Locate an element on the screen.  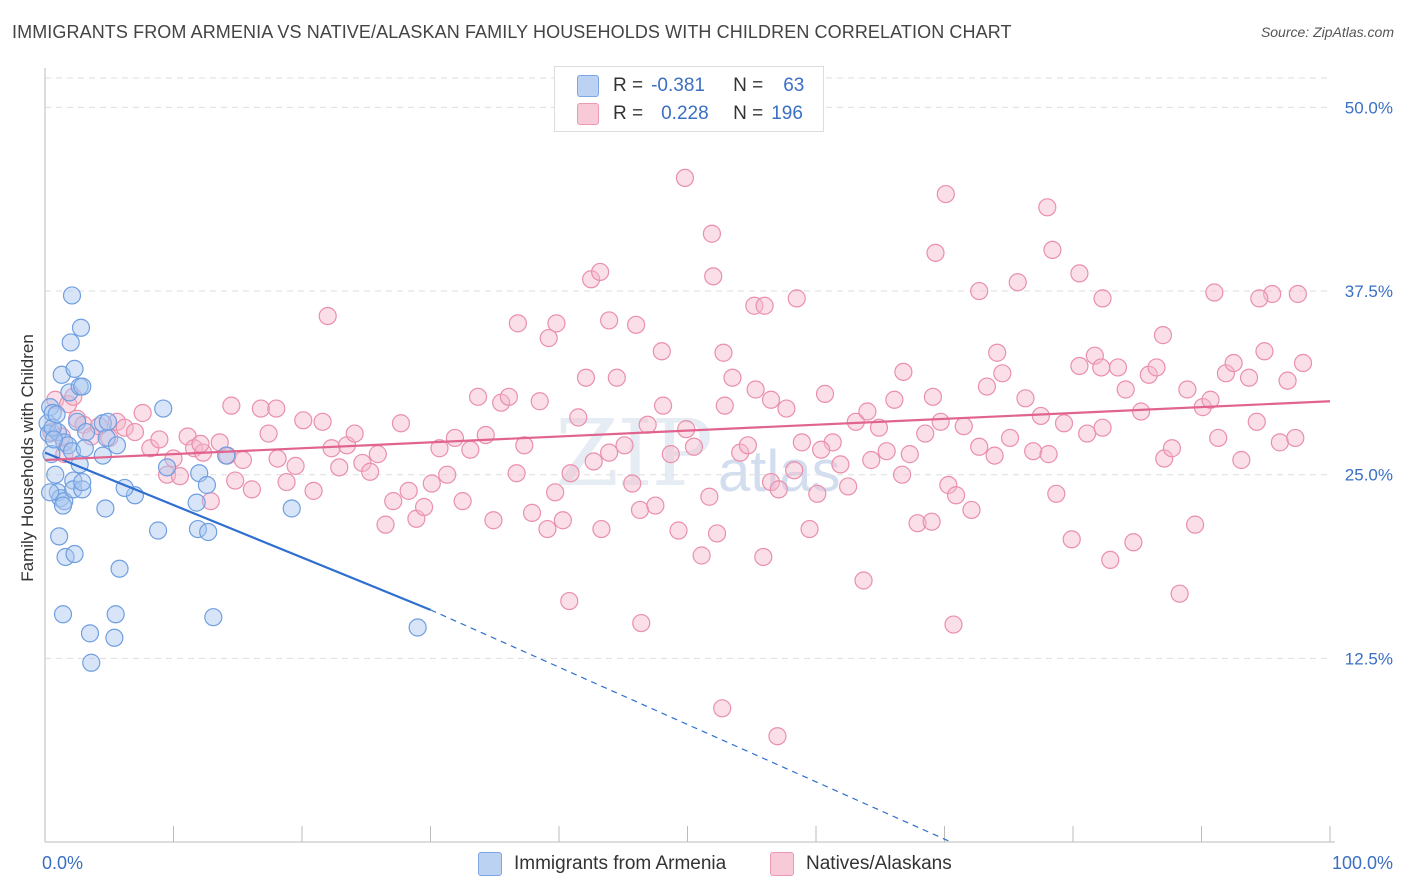
legend-item-armenia: Immigrants from Armenia is located at coordinates (602, 864).